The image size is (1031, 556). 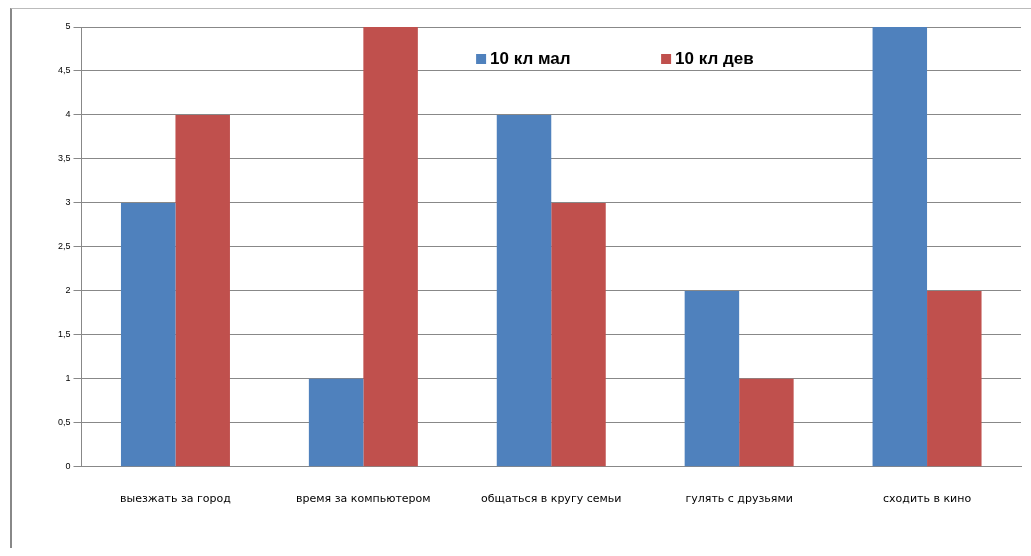 What do you see at coordinates (68, 26) in the screenshot?
I see `y-tick-label: 5` at bounding box center [68, 26].